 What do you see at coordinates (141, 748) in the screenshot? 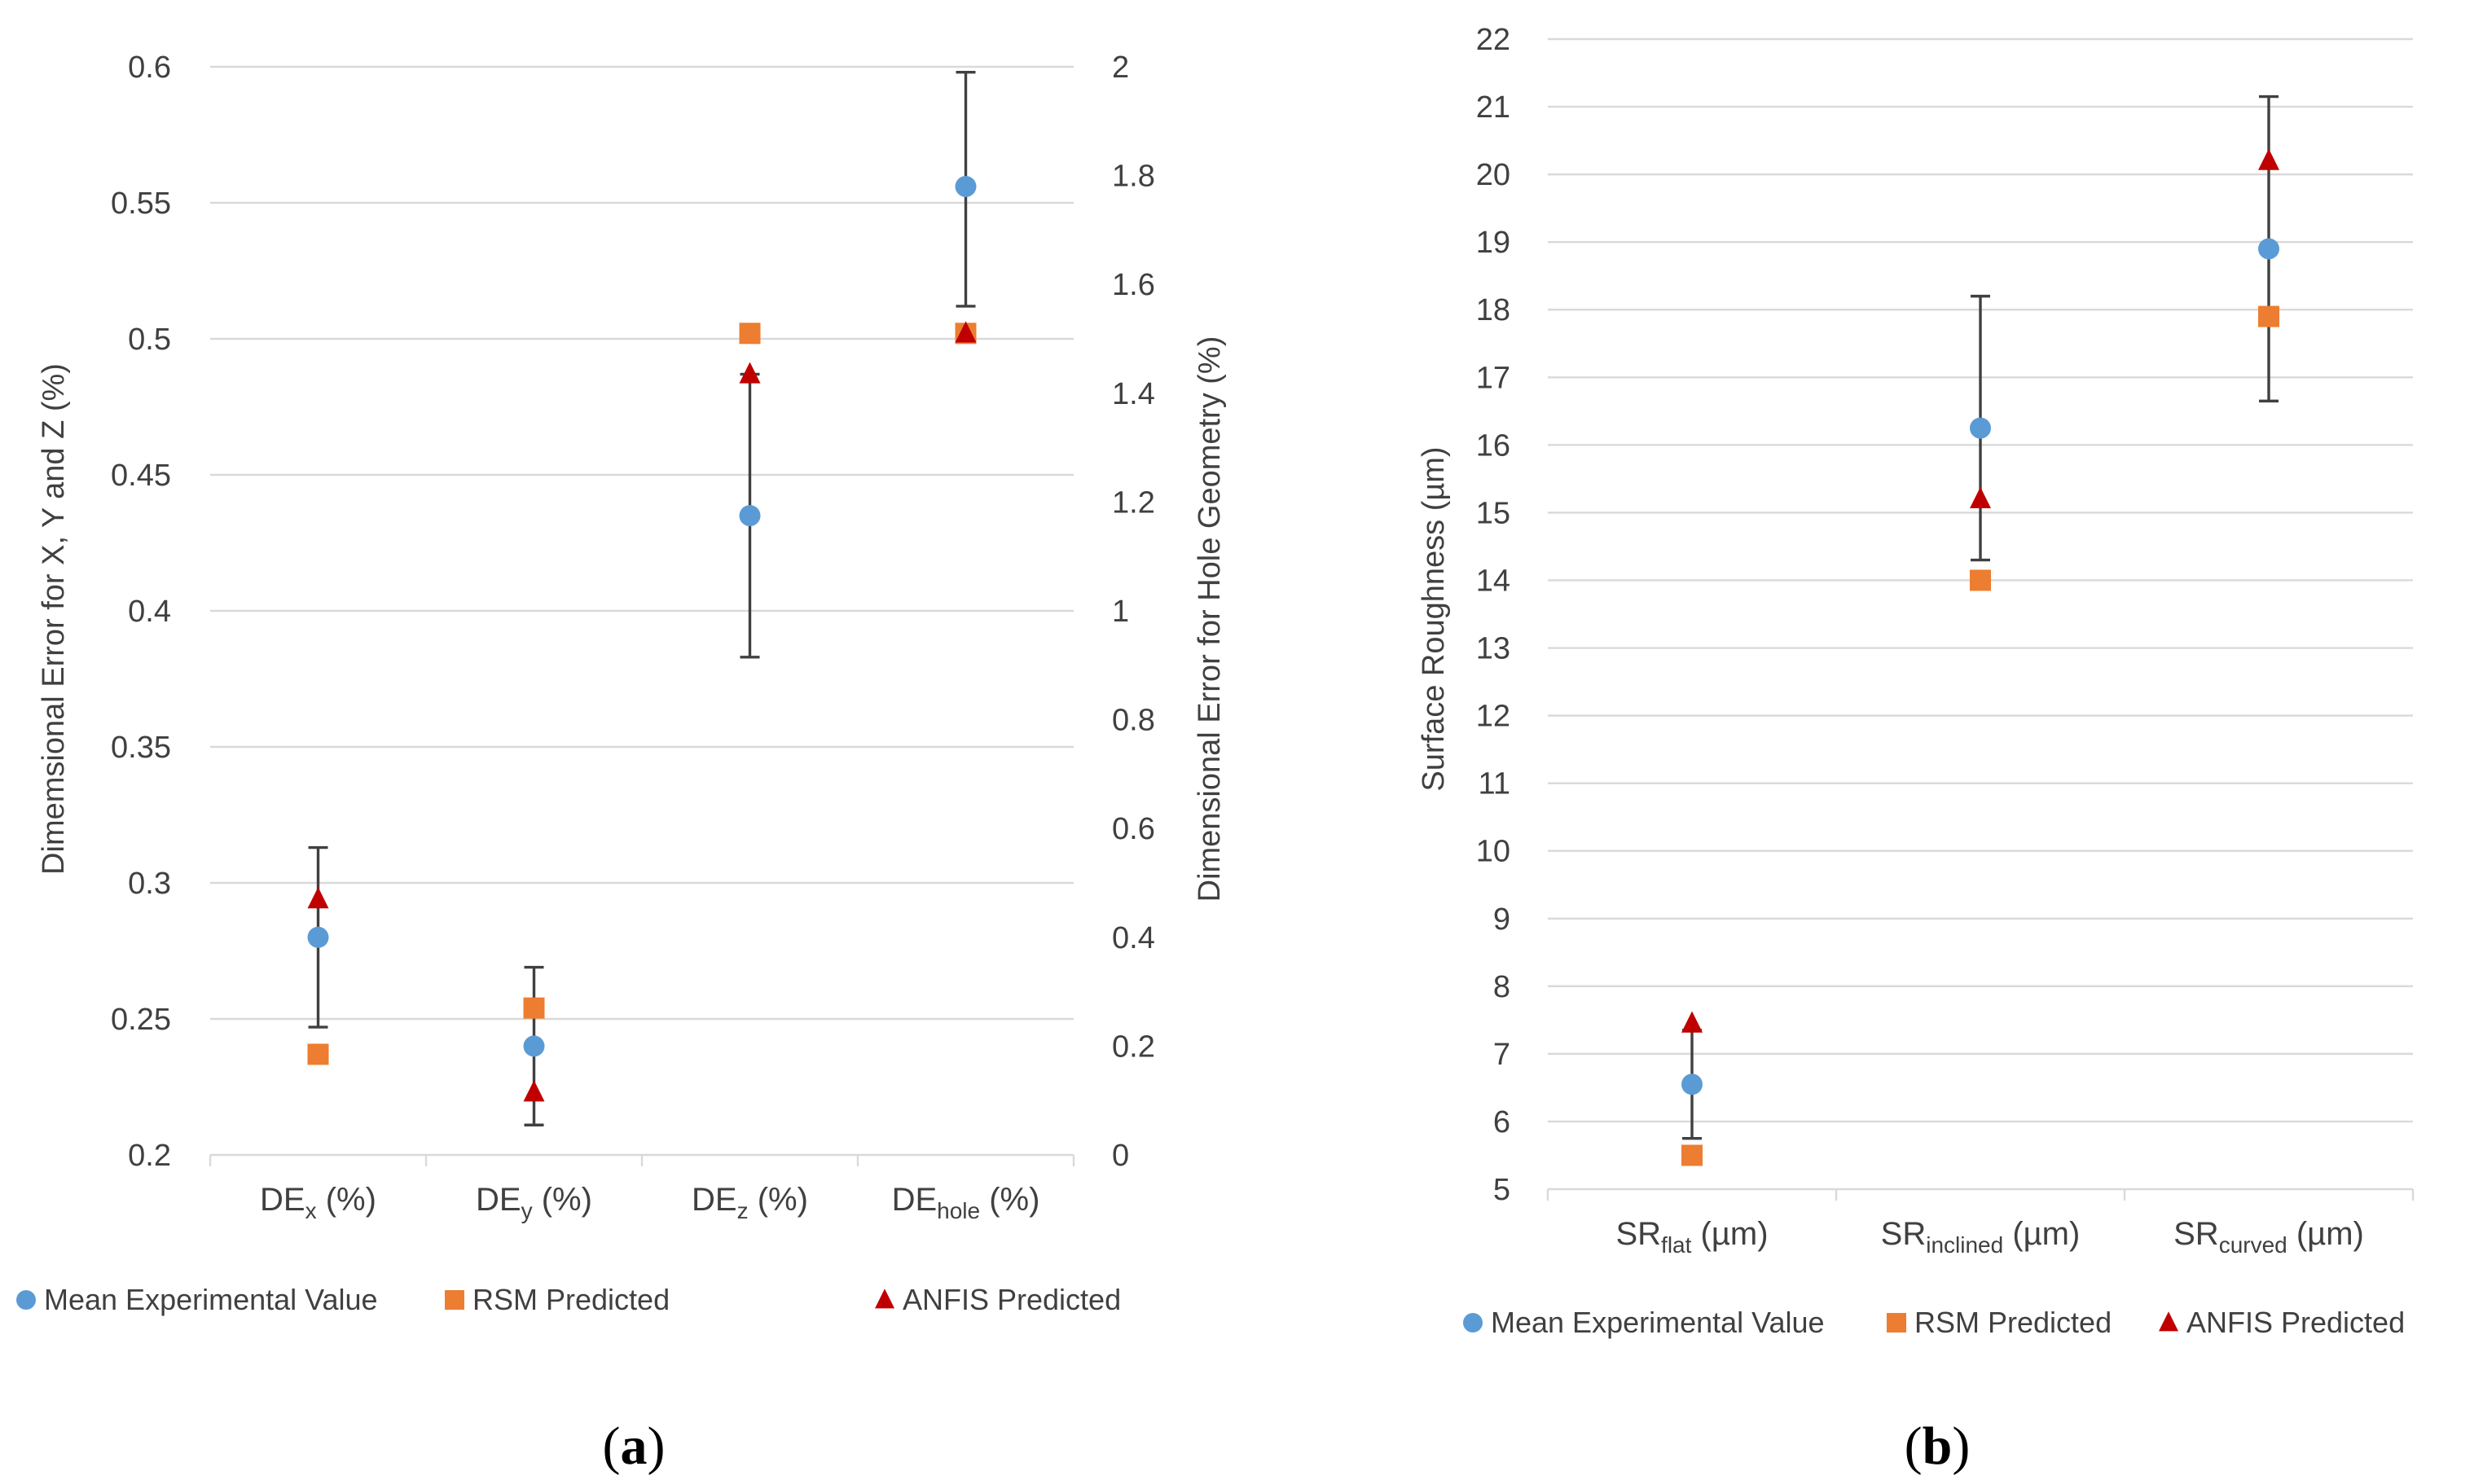
I see `y-tick-label: 0.35` at bounding box center [141, 748].